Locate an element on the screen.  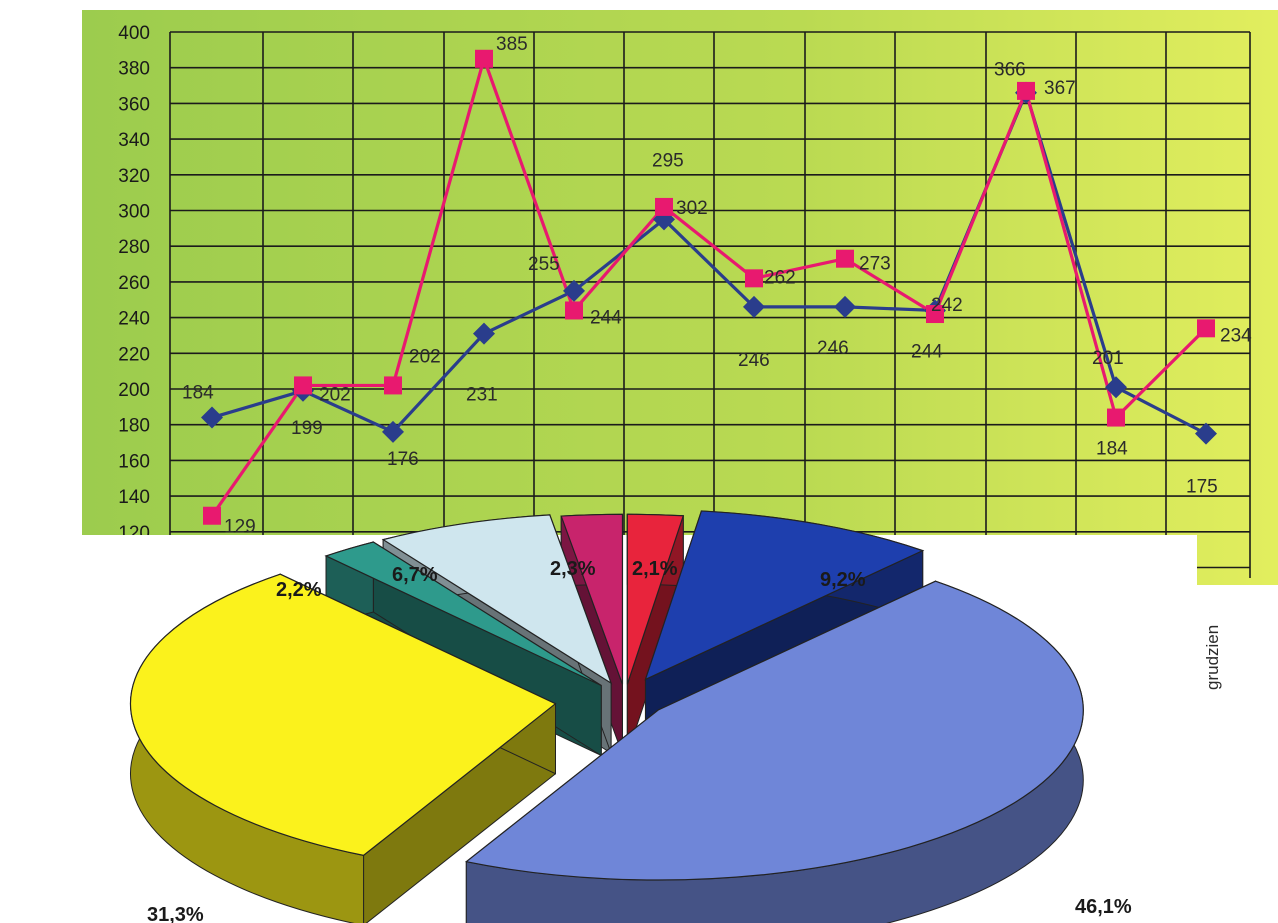
data-label: 255 is located at coordinates (544, 264).